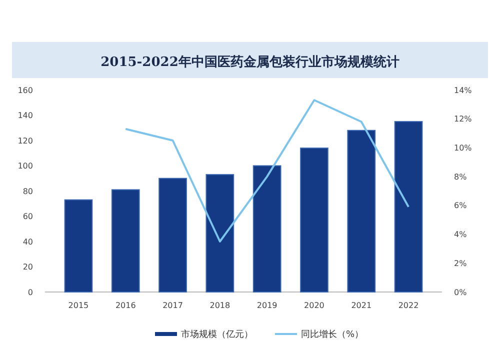 The height and width of the screenshot is (362, 500). What do you see at coordinates (250, 62) in the screenshot?
I see `chart-title: 2015-2022年中国医药金属包装行业市场规模统计` at bounding box center [250, 62].